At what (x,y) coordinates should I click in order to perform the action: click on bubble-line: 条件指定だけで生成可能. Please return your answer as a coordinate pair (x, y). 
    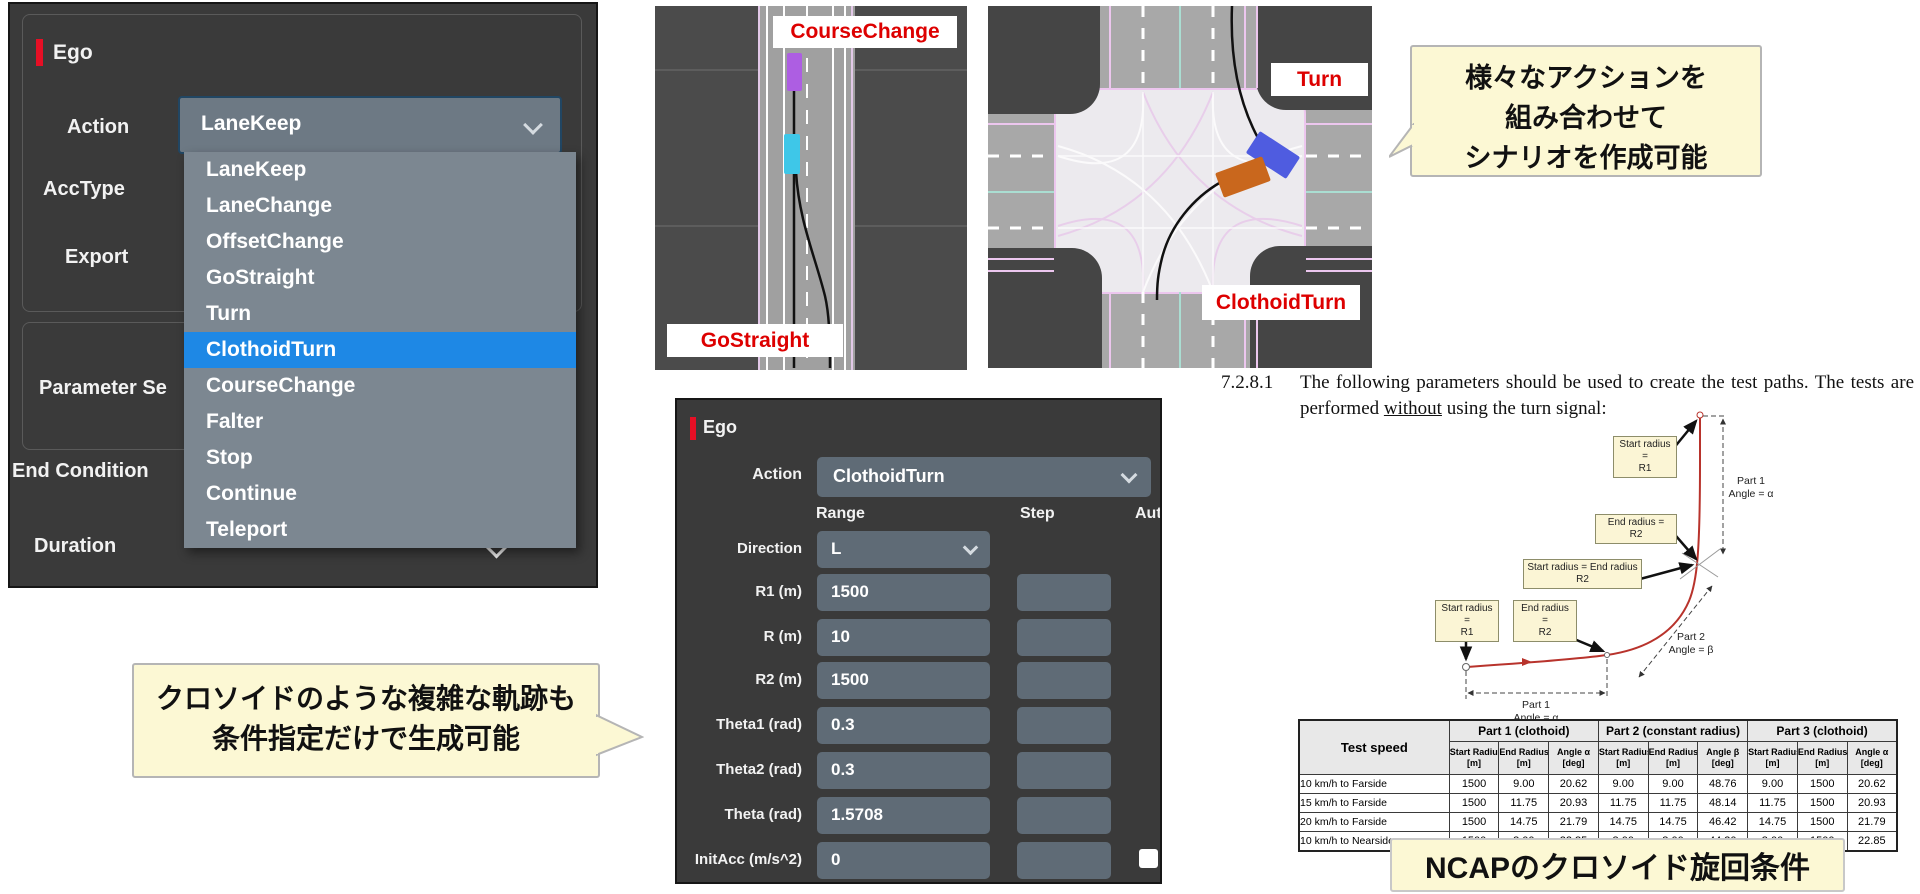
    Looking at the image, I should click on (365, 738).